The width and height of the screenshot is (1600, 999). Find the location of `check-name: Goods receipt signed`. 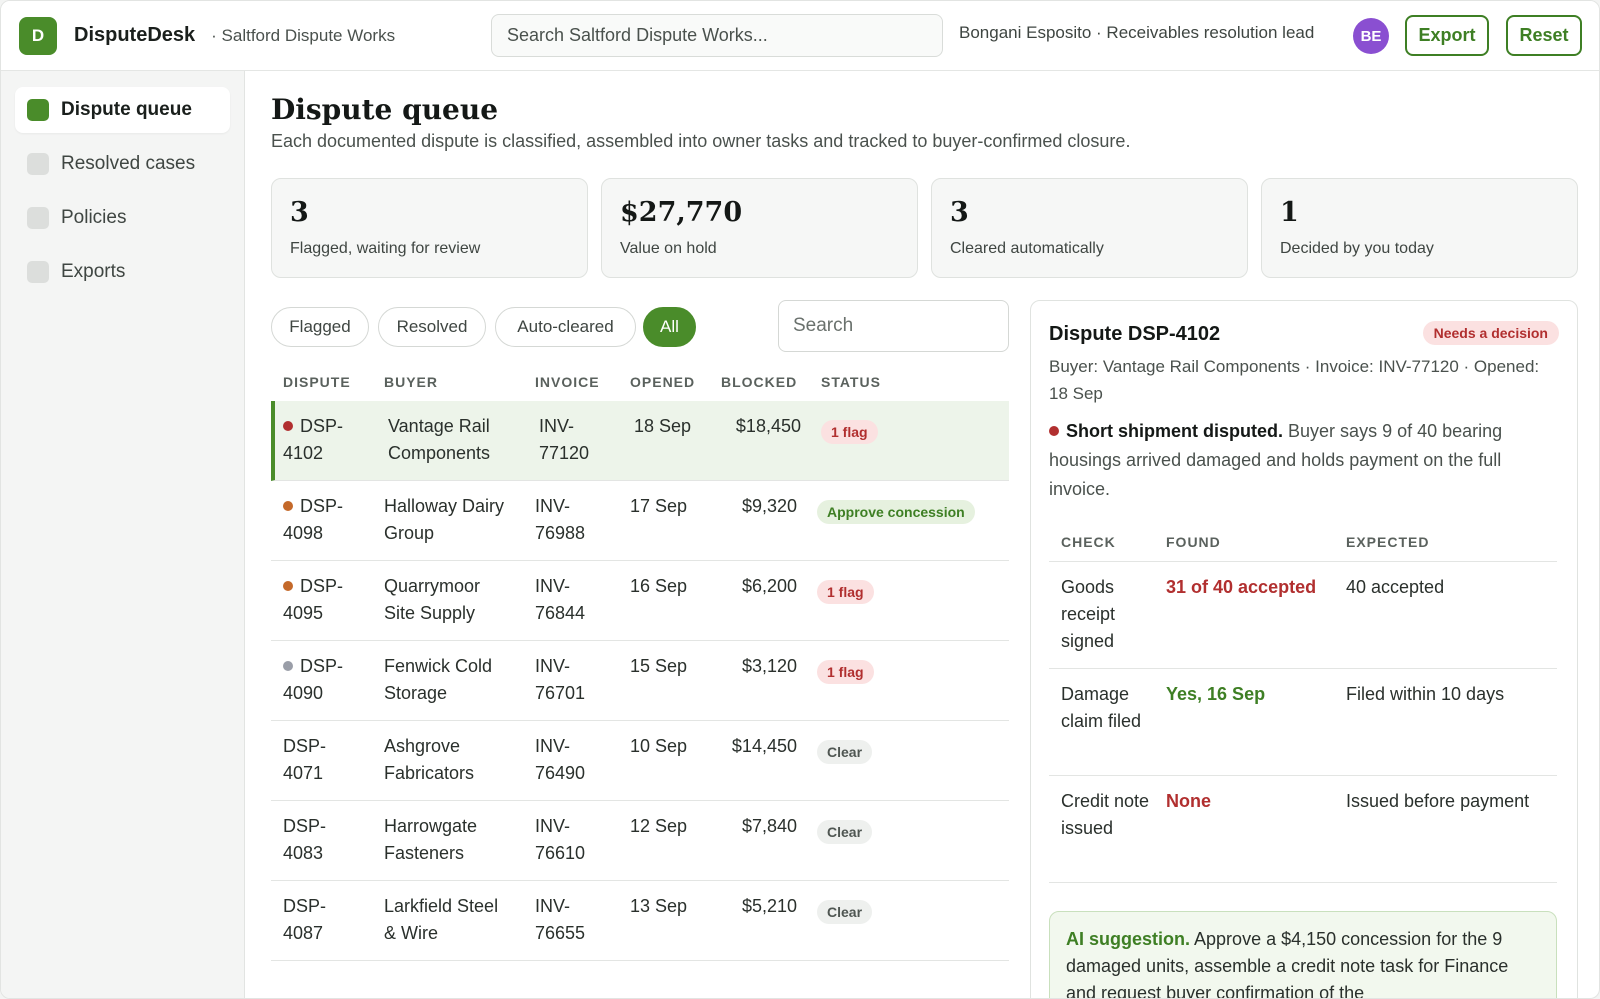

check-name: Goods receipt signed is located at coordinates (1088, 614).